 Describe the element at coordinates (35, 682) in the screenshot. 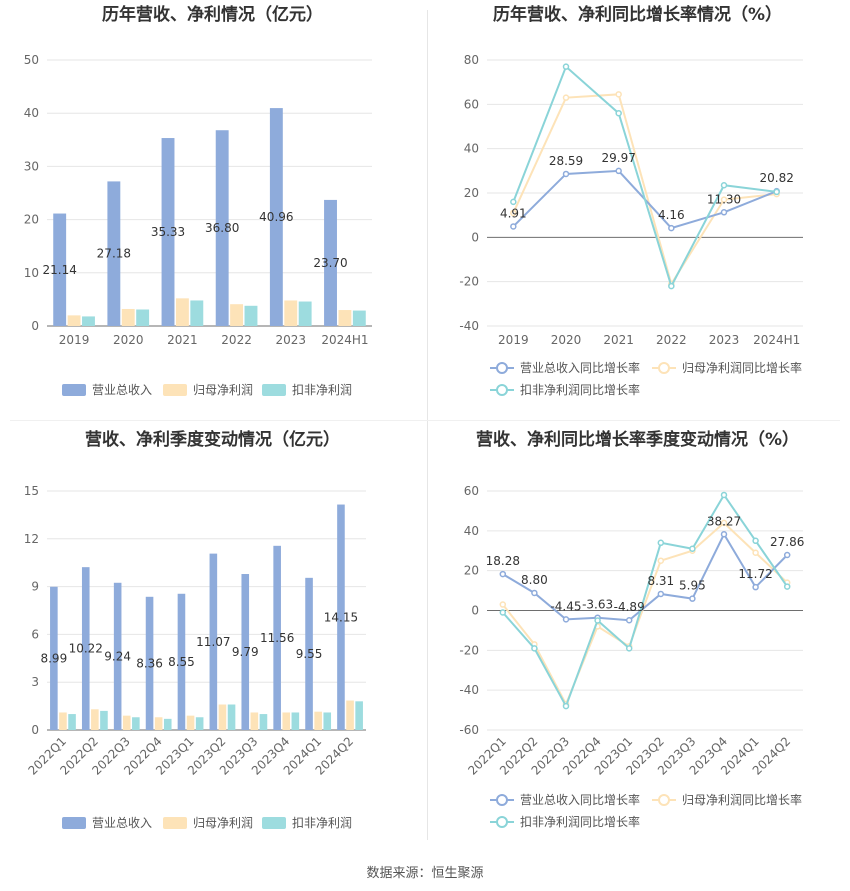

I see `y-tick-label: 3` at that location.